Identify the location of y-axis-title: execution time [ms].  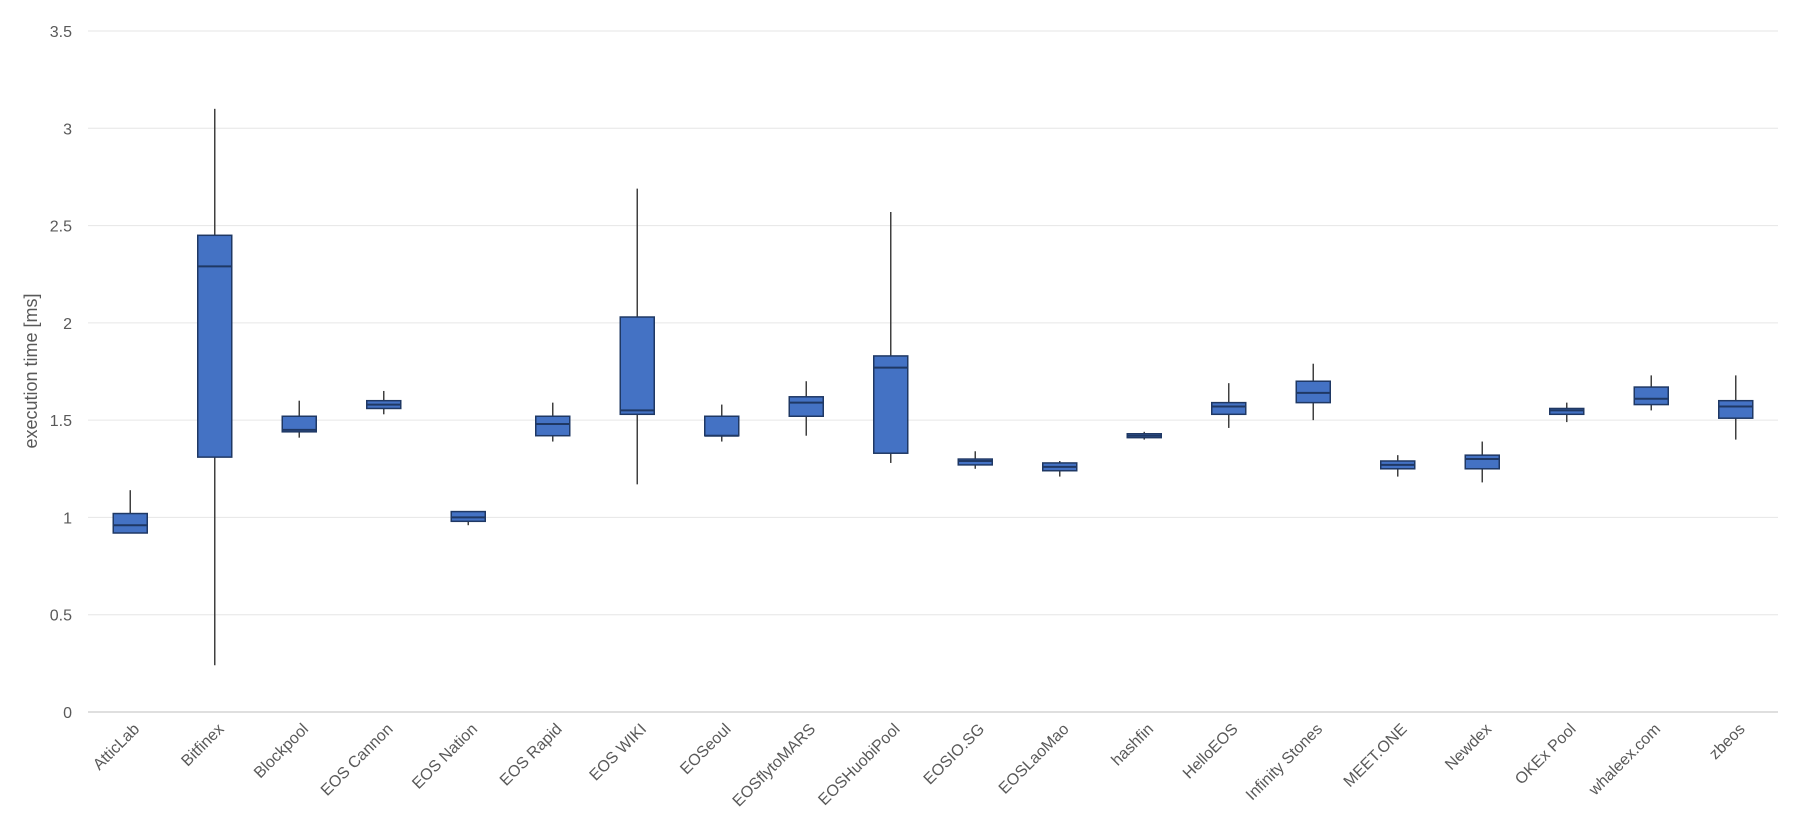
(31, 370).